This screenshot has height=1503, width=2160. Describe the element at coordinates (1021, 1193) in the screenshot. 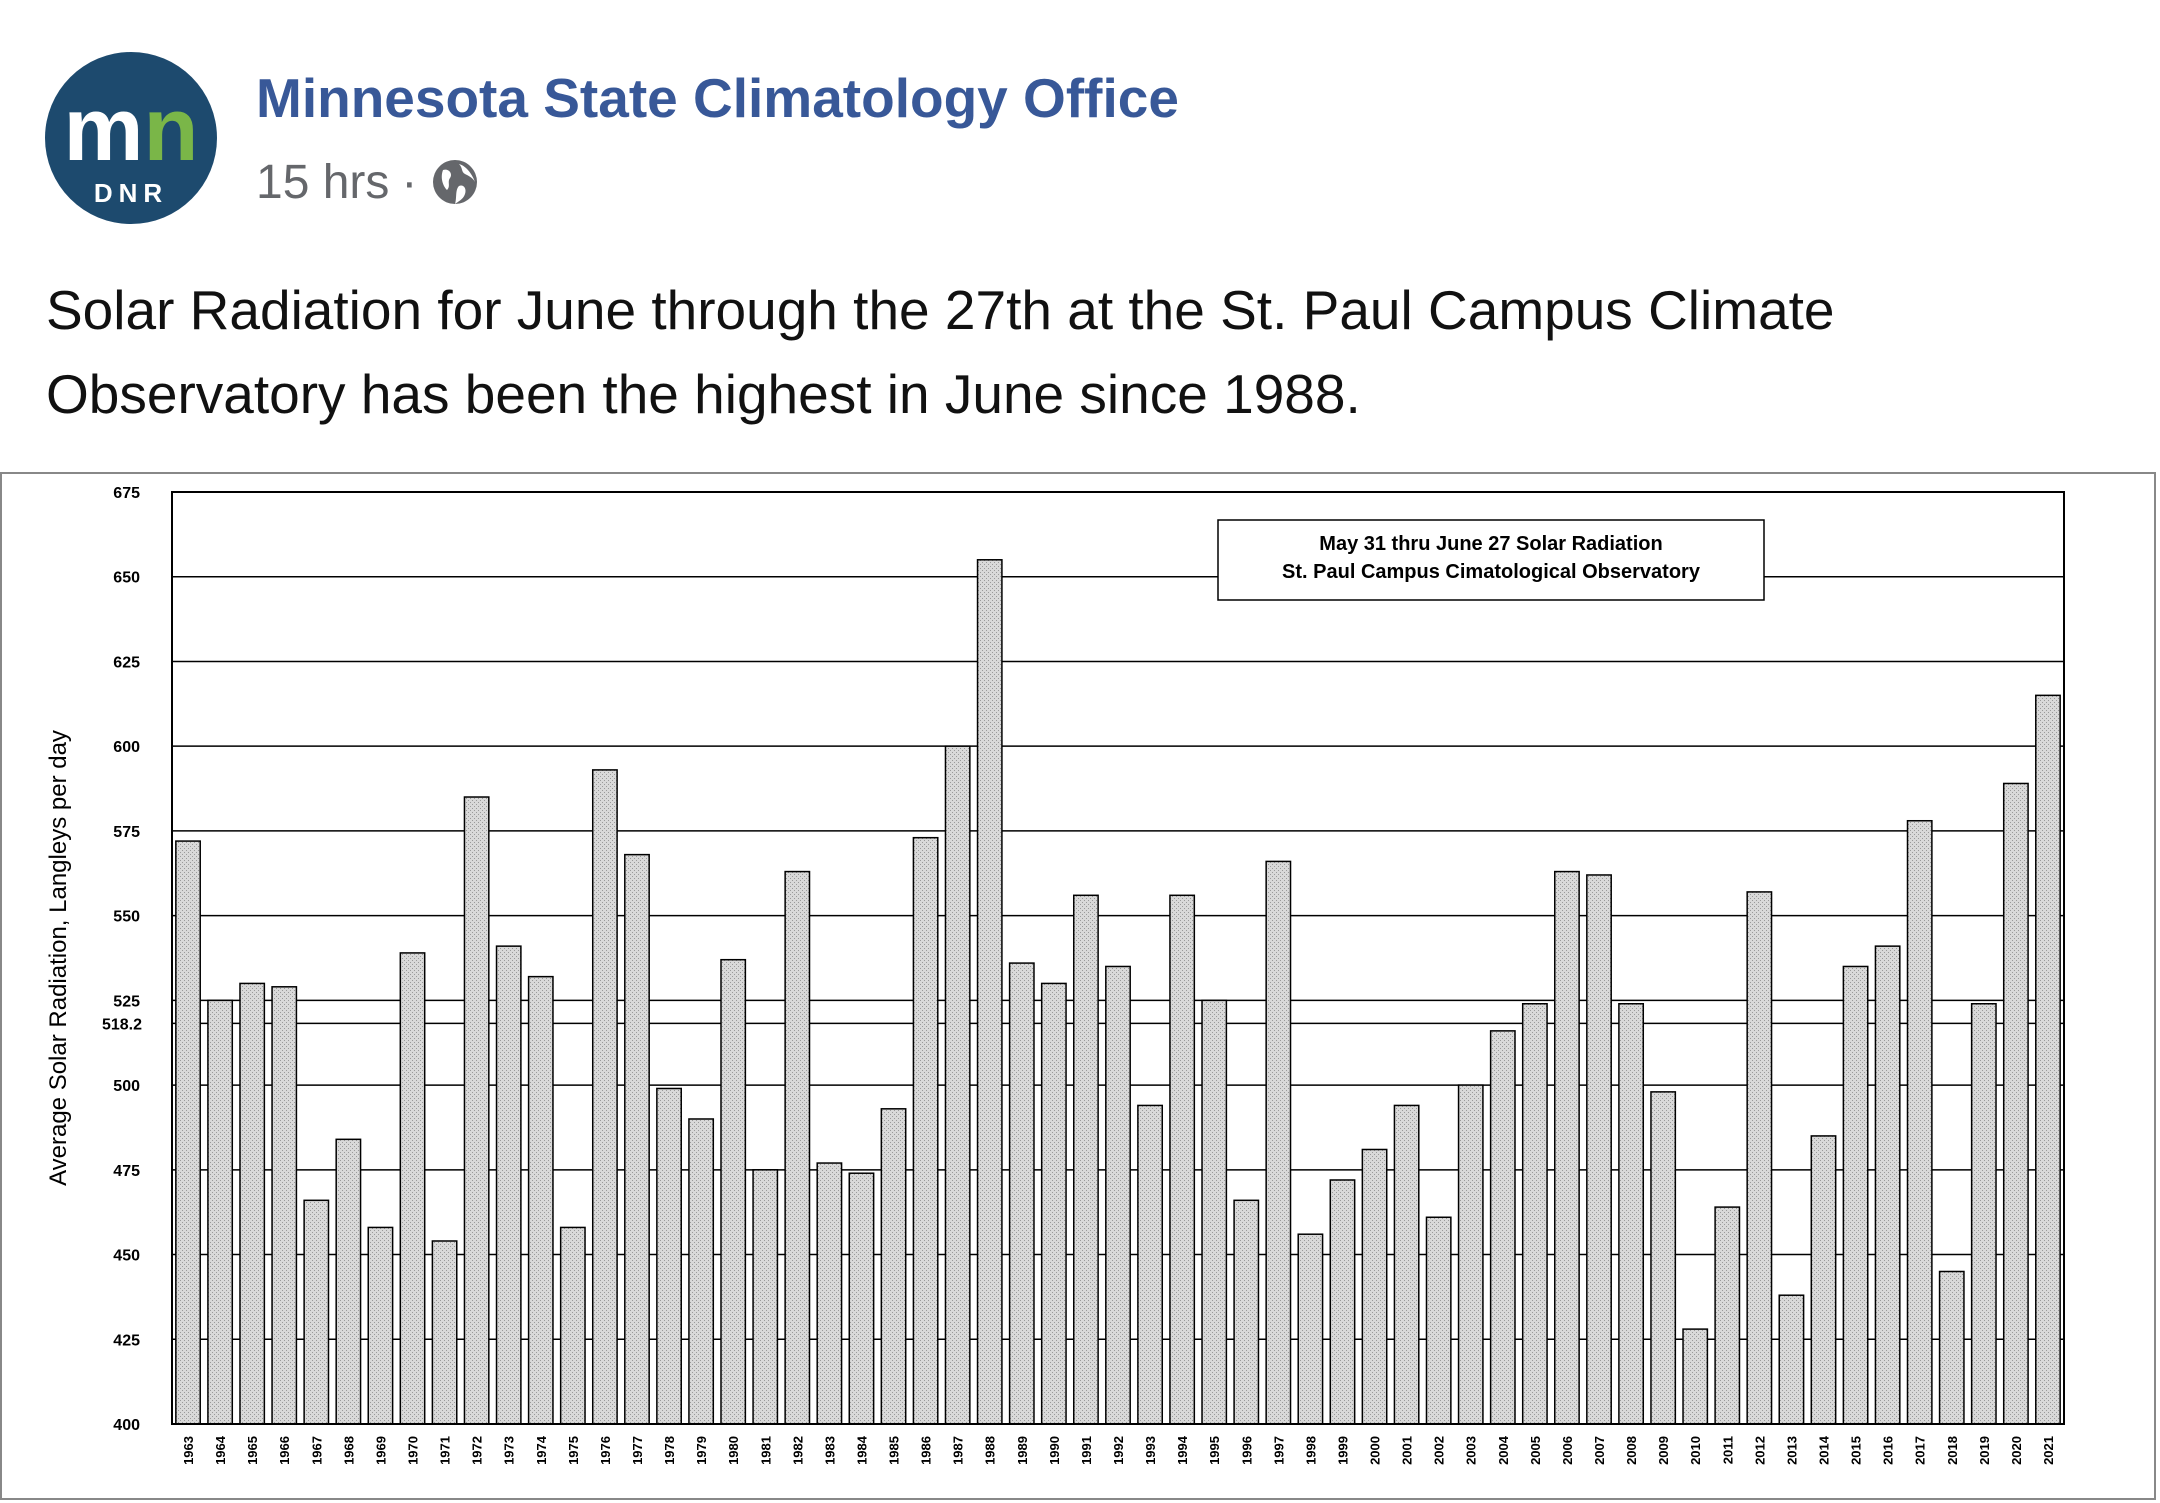

I see `bar-1989` at that location.